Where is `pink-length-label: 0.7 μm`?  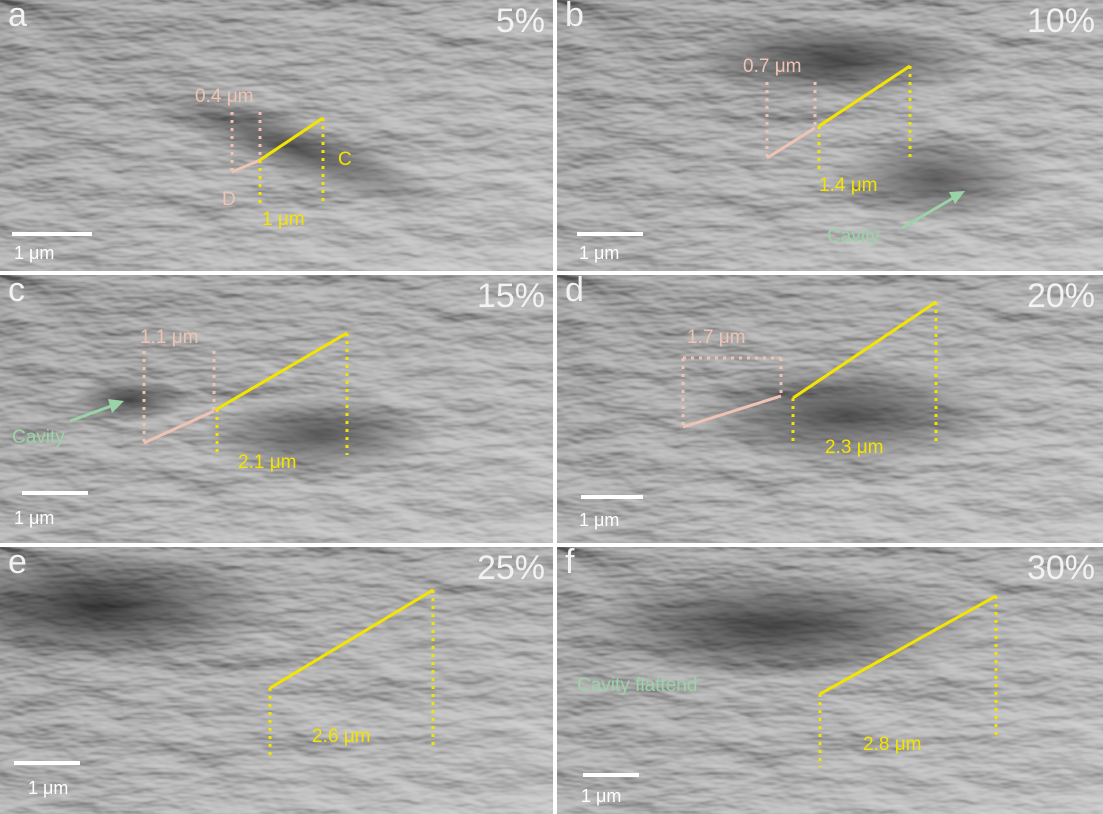
pink-length-label: 0.7 μm is located at coordinates (772, 66).